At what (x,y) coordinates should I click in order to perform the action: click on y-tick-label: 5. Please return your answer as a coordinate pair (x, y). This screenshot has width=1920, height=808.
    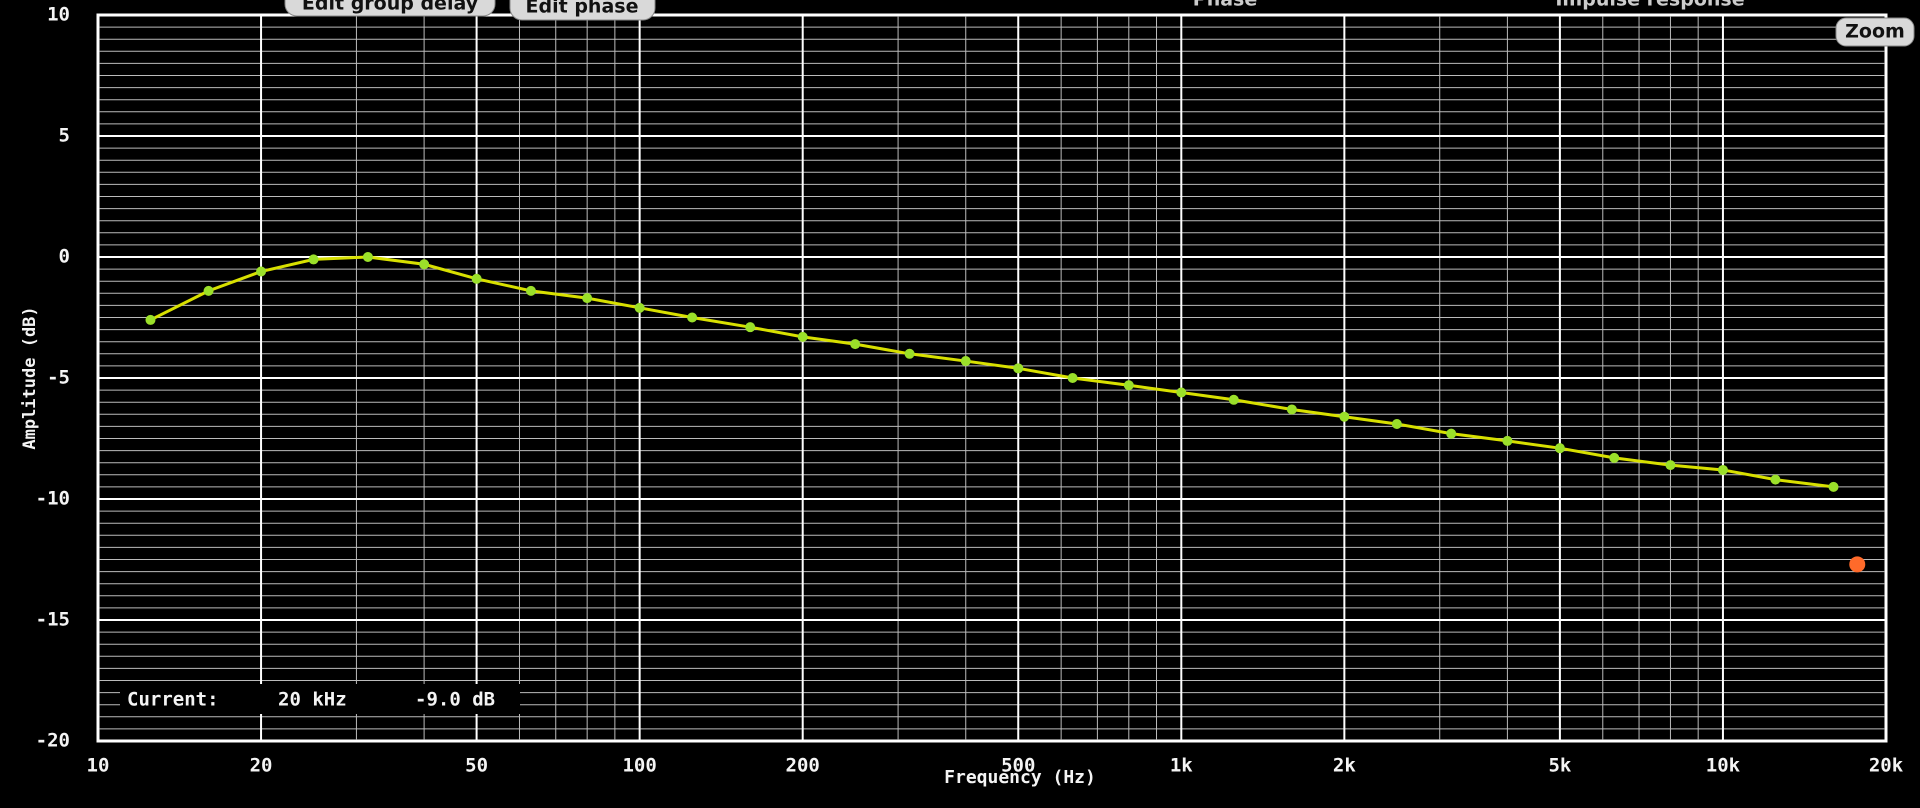
    Looking at the image, I should click on (64, 136).